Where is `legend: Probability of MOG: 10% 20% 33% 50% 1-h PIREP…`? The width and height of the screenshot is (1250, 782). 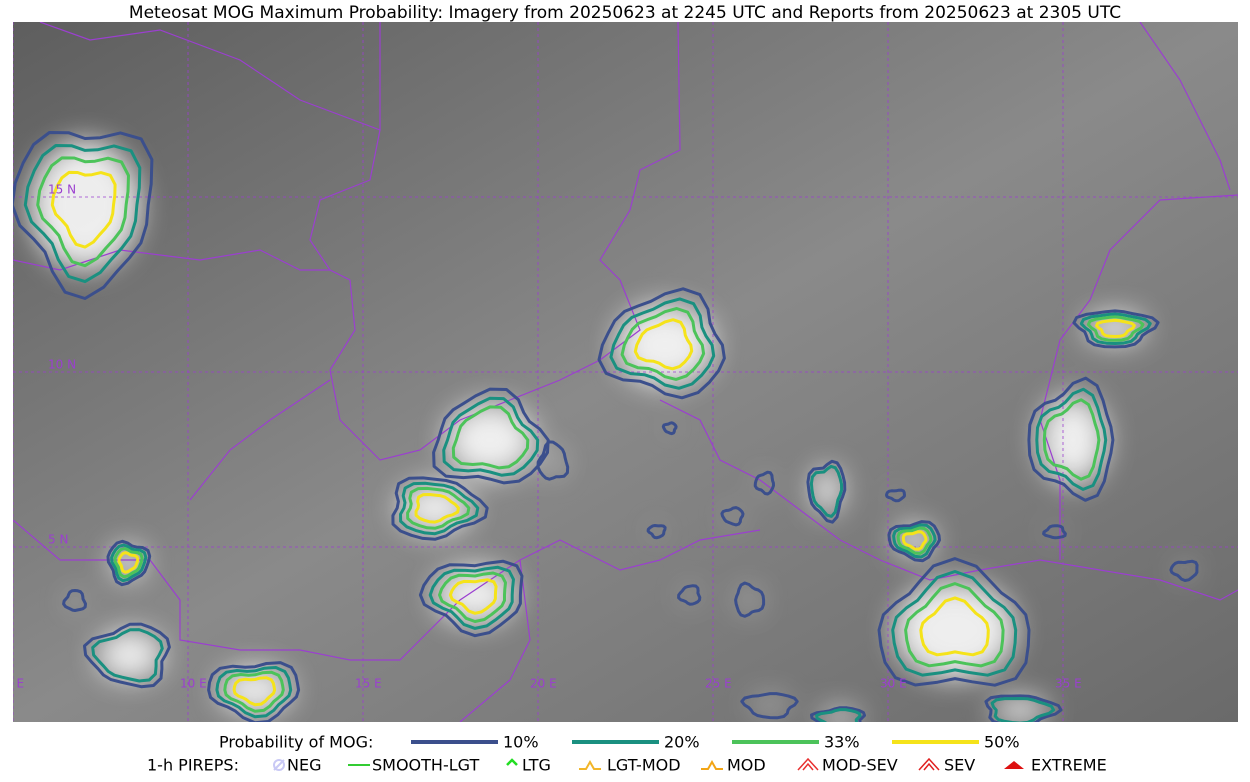
legend: Probability of MOG: 10% 20% 33% 50% 1-h PIREP… is located at coordinates (627, 754).